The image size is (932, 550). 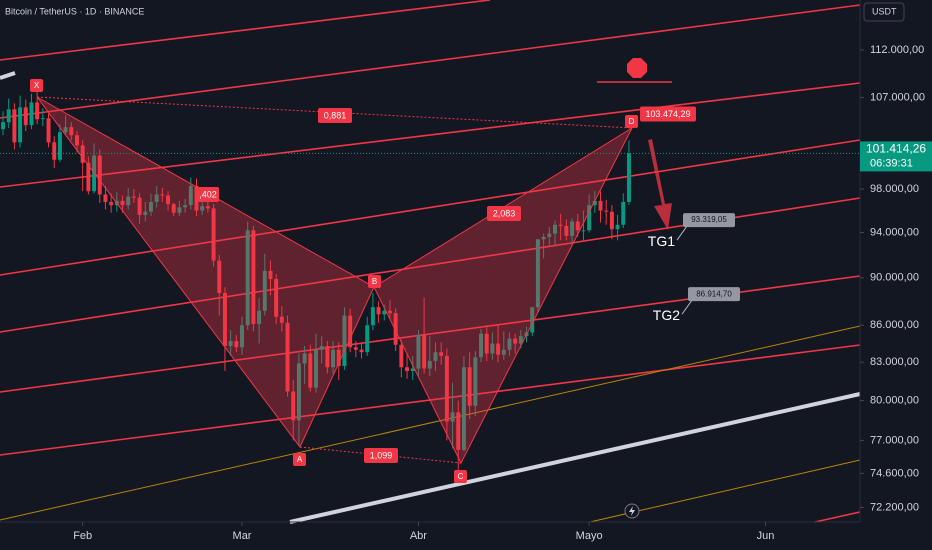 What do you see at coordinates (589, 536) in the screenshot?
I see `x-tick-label: Mayo` at bounding box center [589, 536].